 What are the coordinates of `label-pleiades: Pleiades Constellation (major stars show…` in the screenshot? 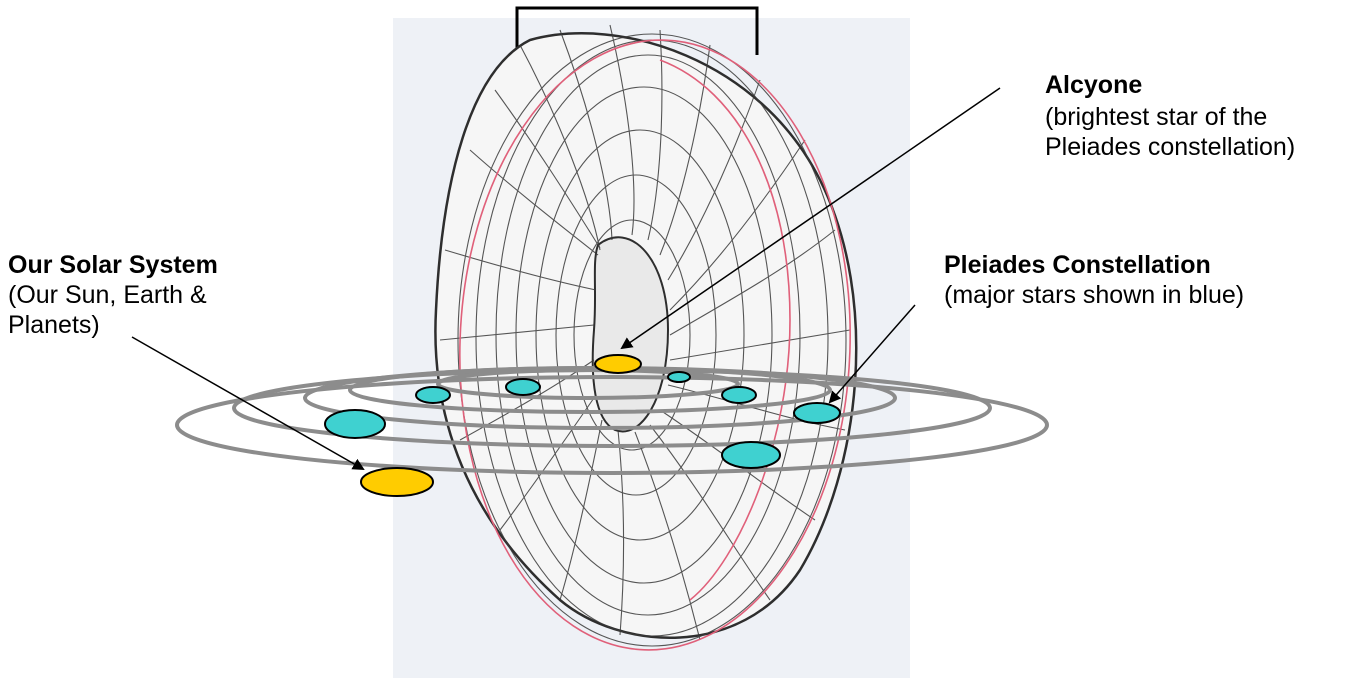 It's located at (1149, 283).